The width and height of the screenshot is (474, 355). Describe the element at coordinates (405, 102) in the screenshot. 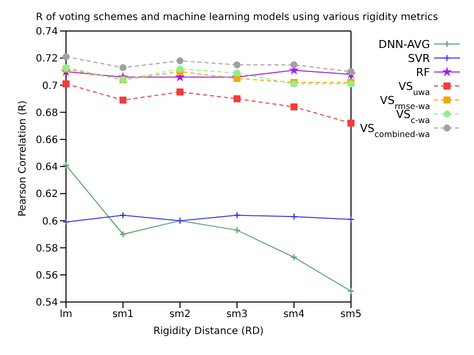

I see `legend-label: VS$_{rmse-wa}$` at that location.